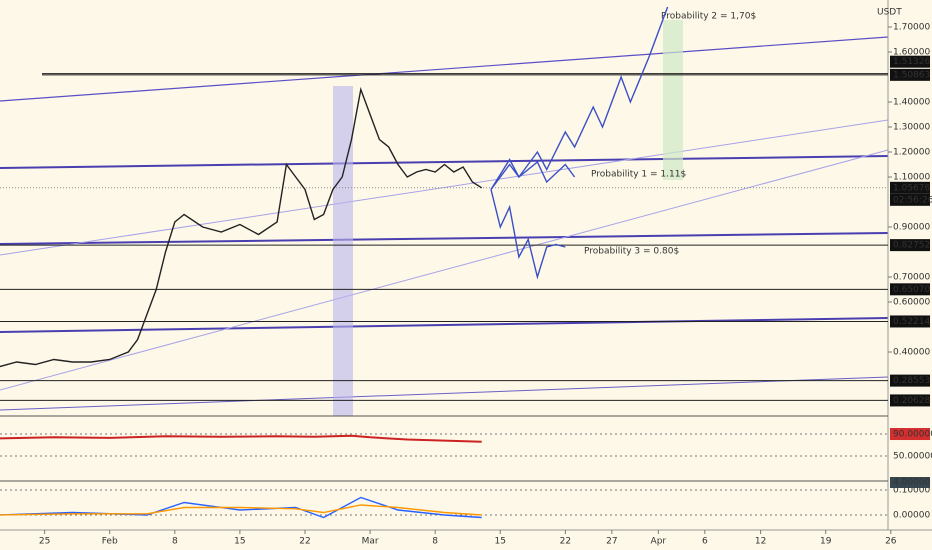 The image size is (932, 550). I want to click on x-tick-label: 19, so click(826, 542).